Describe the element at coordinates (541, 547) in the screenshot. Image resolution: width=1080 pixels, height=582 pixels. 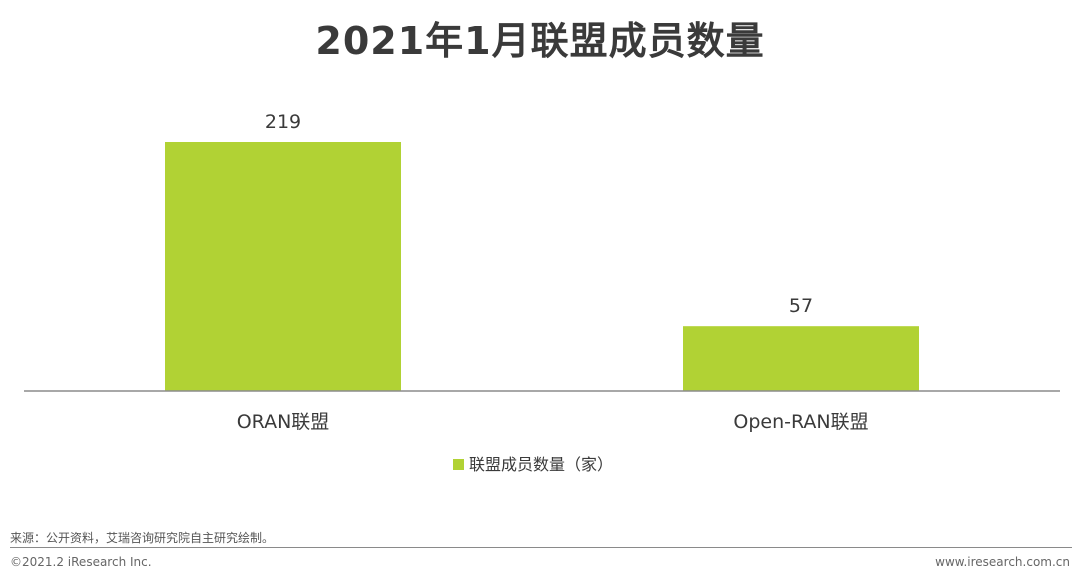
I see `footer-divider` at that location.